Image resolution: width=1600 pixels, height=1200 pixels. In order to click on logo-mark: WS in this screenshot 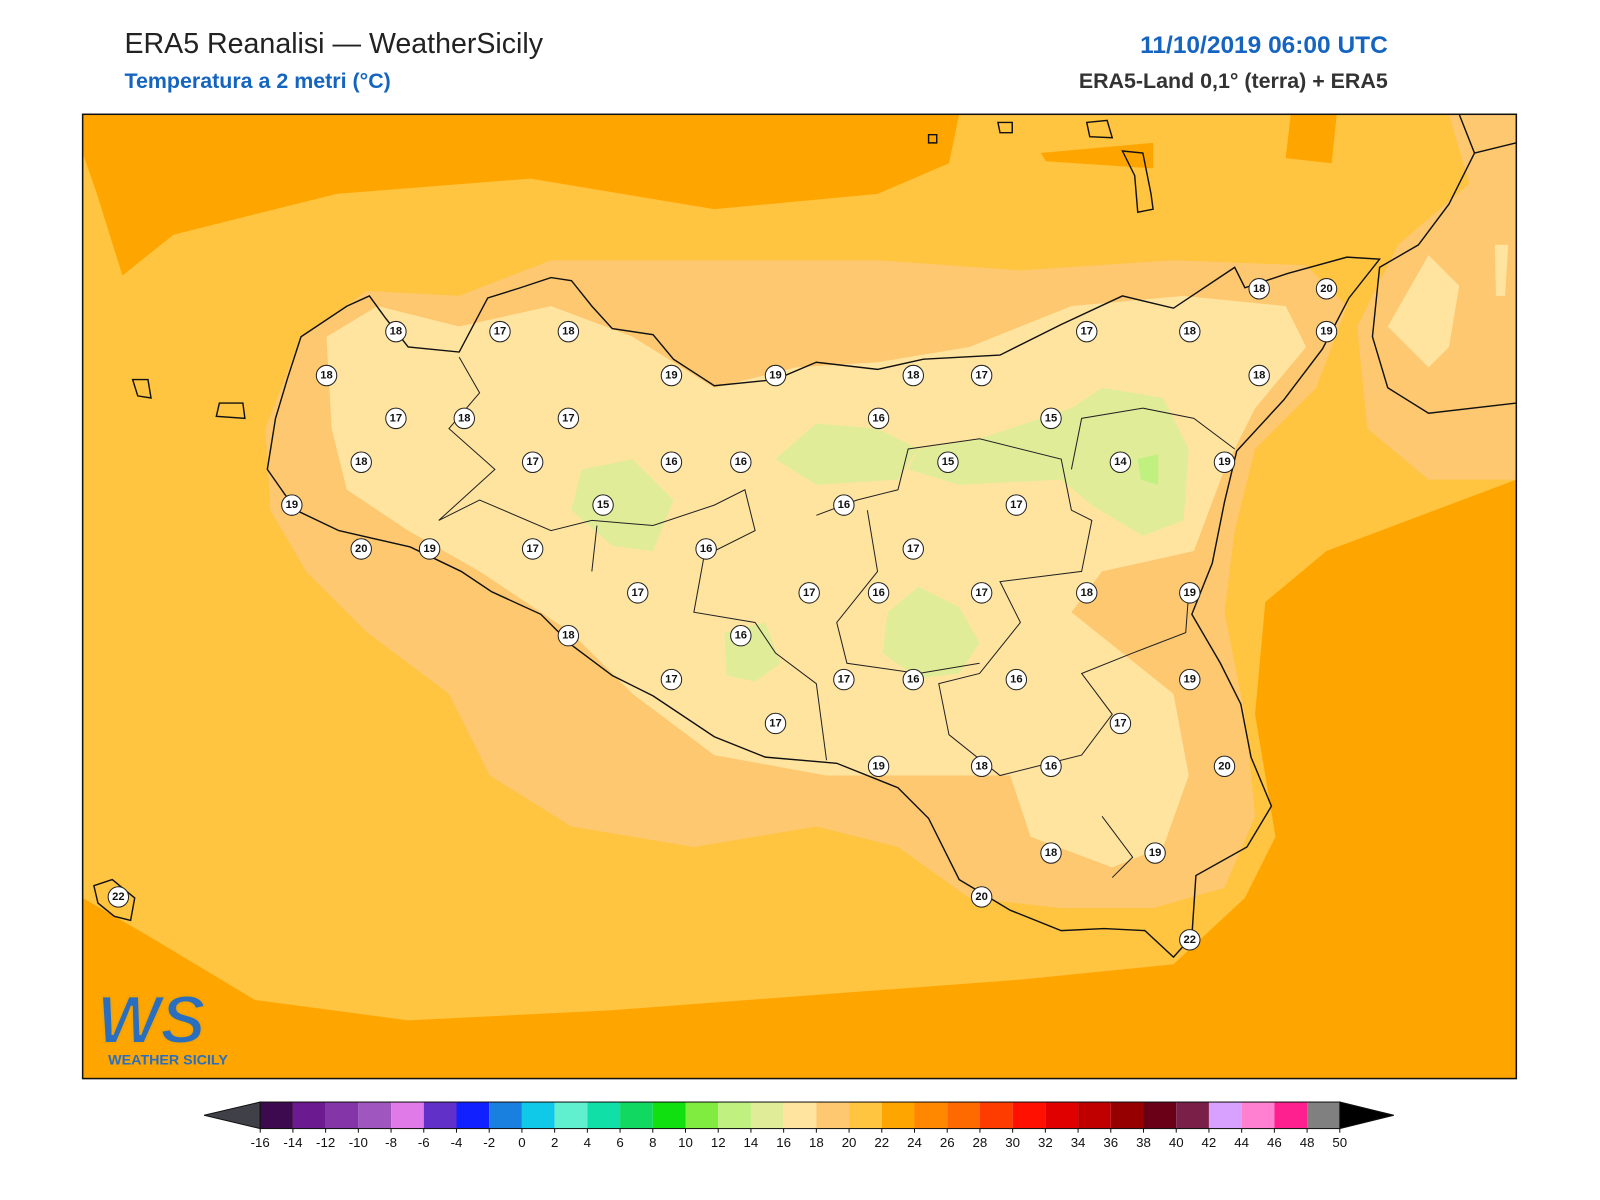, I will do `click(151, 1020)`.